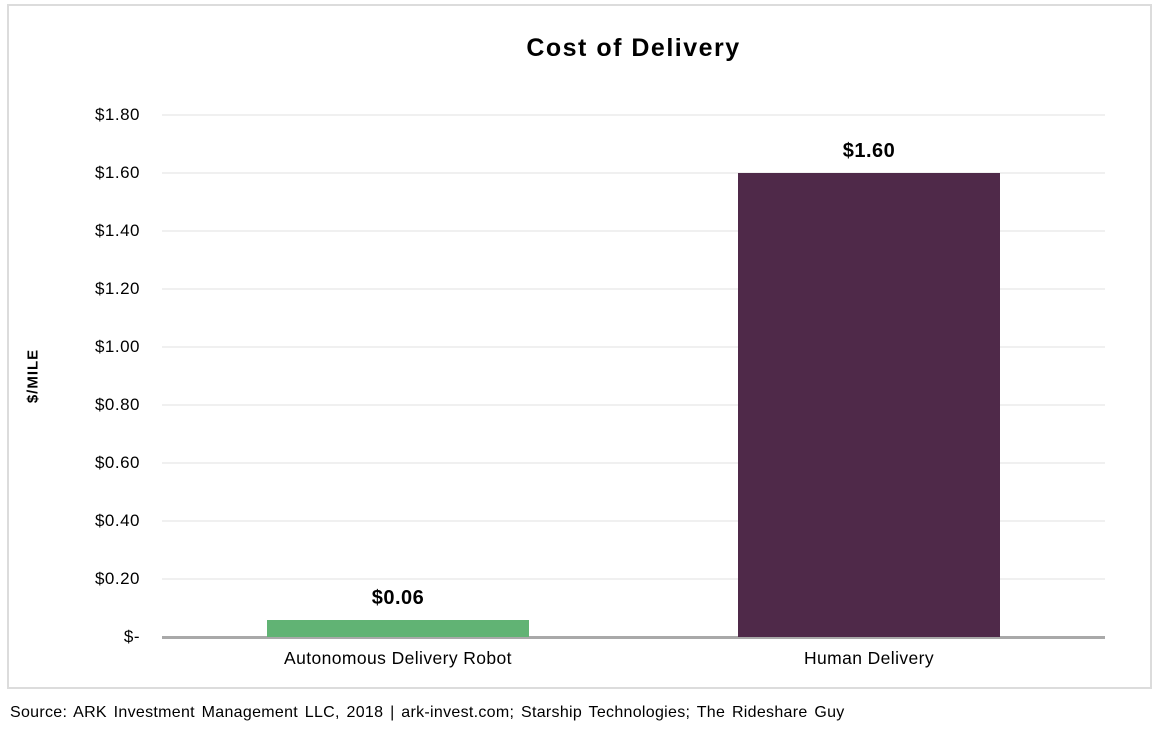 Image resolution: width=1160 pixels, height=730 pixels. Describe the element at coordinates (117, 578) in the screenshot. I see `y-tick-label: $0.20` at that location.